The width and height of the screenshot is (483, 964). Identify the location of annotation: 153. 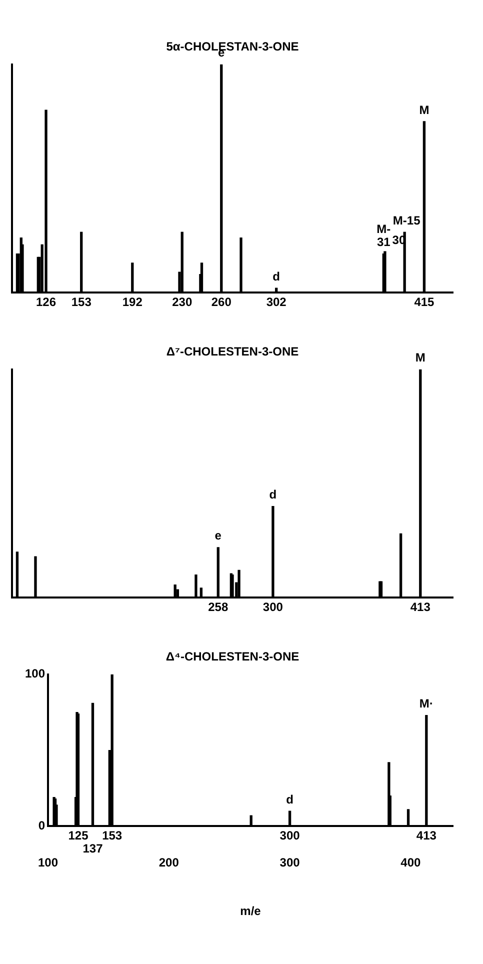
(112, 835).